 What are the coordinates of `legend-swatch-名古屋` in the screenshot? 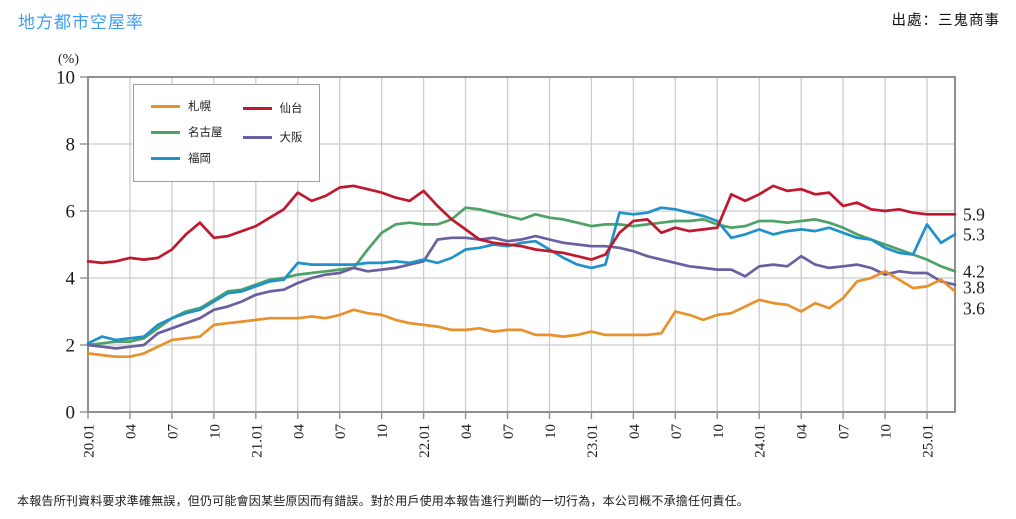 It's located at (165, 132).